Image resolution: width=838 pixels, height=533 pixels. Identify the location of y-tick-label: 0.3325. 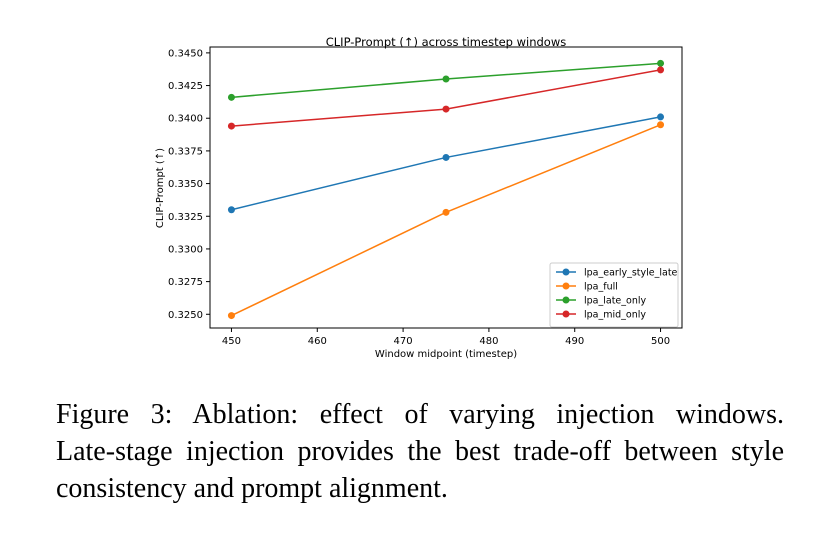
(185, 217).